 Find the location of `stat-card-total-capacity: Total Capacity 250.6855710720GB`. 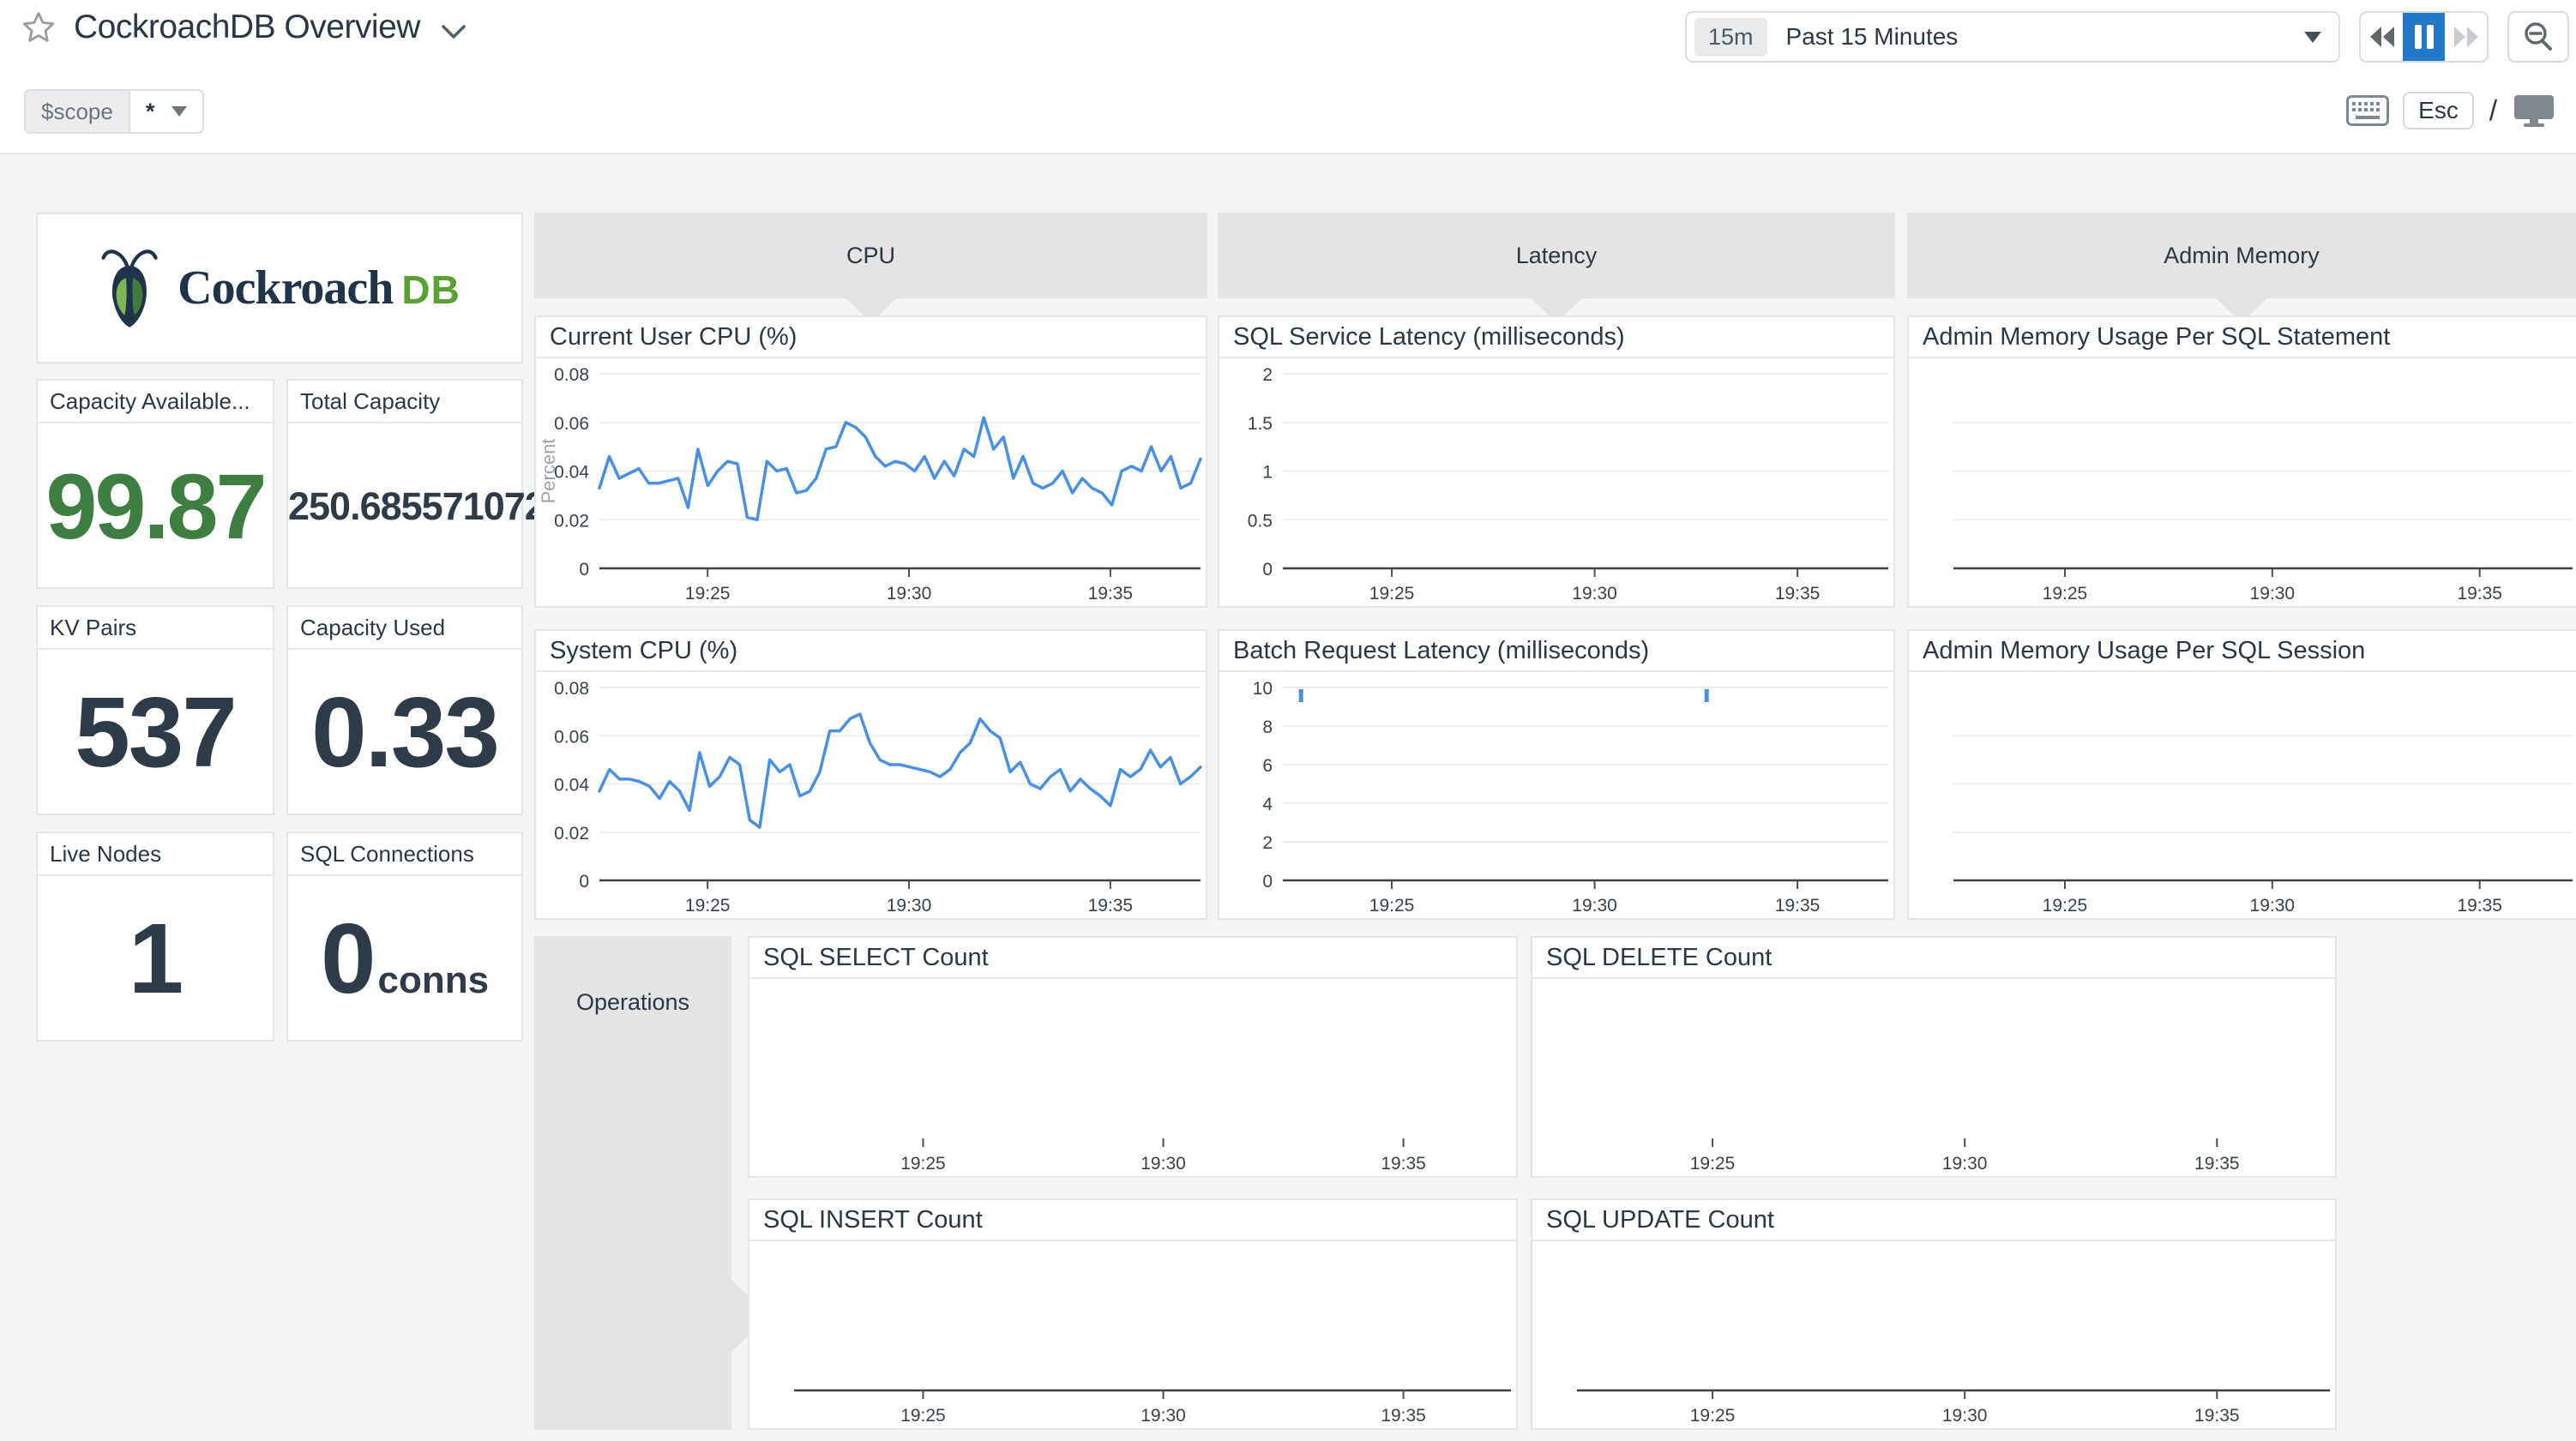

stat-card-total-capacity: Total Capacity 250.6855710720GB is located at coordinates (440, 484).